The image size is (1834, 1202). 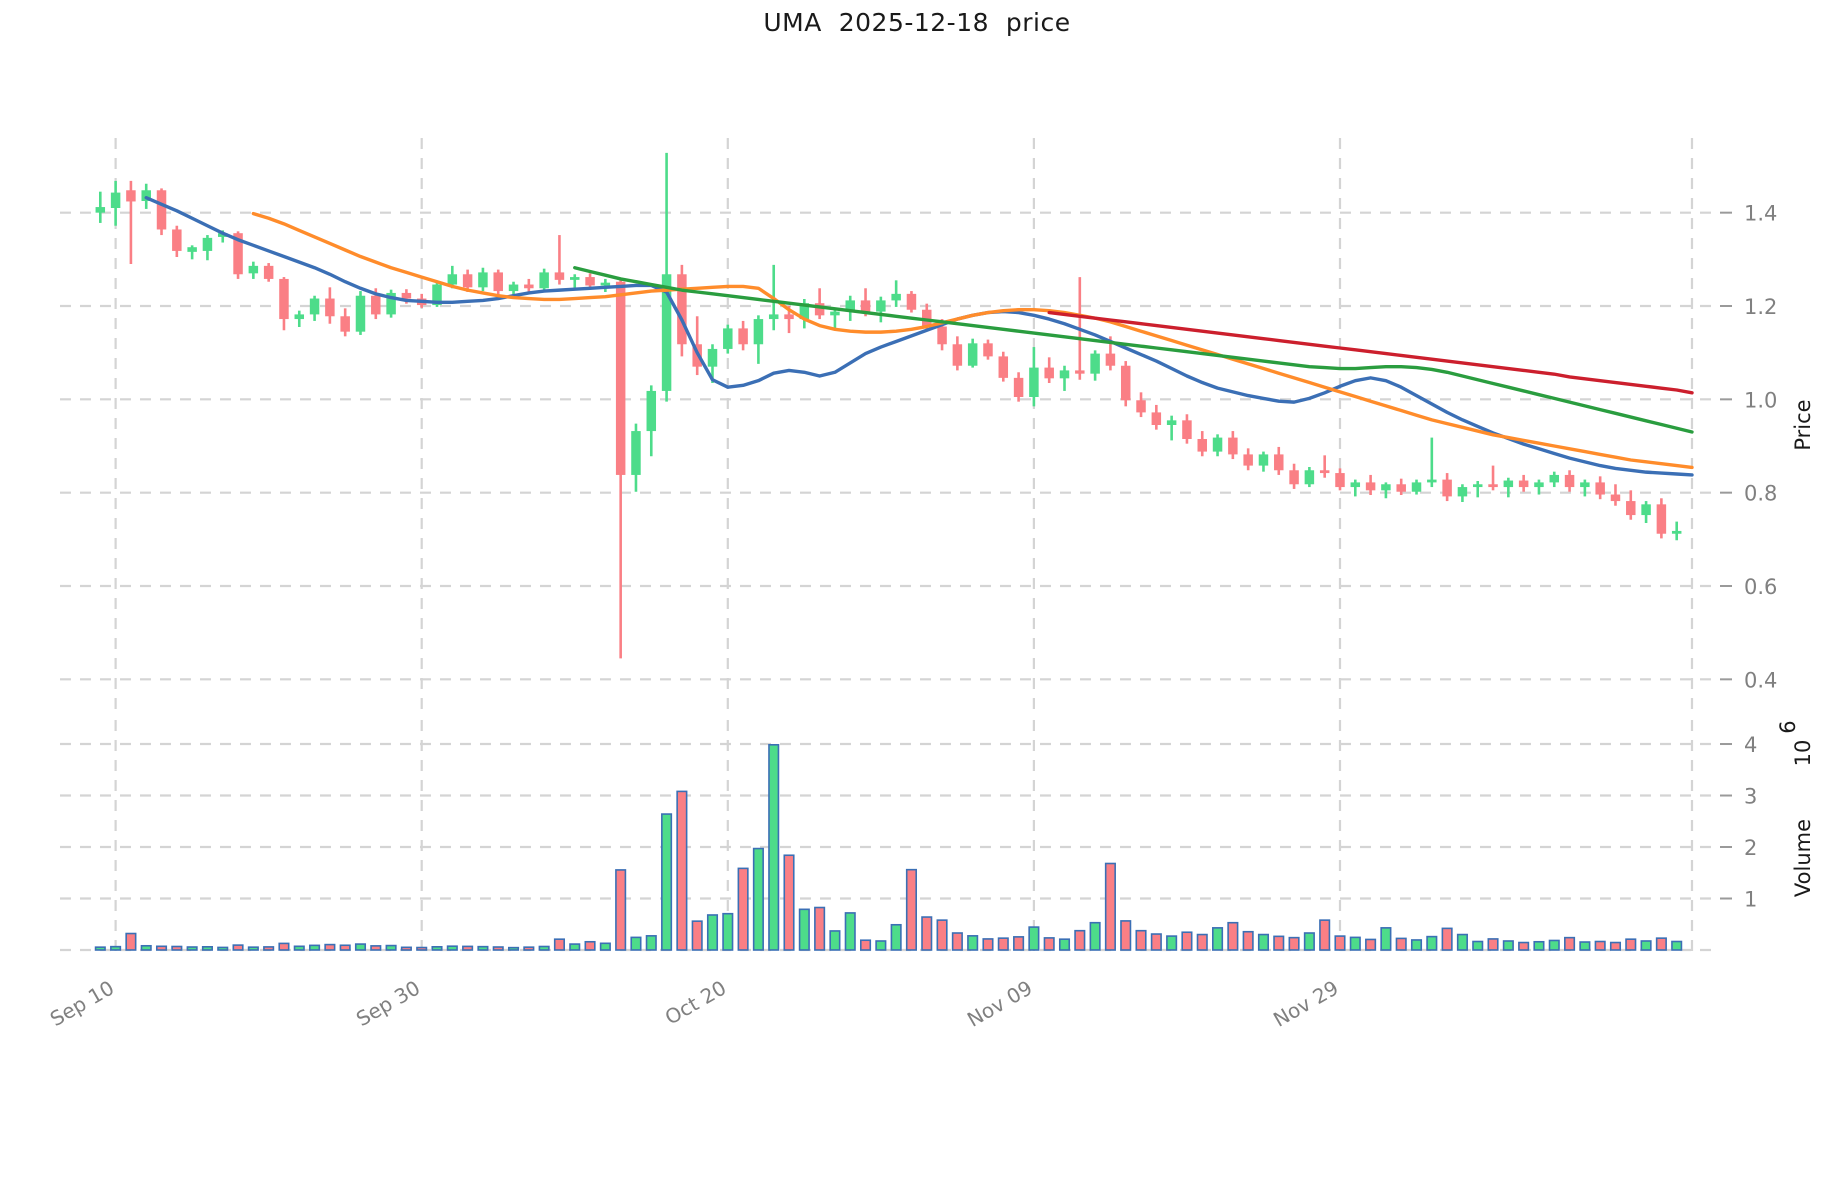 I want to click on ma-green-line, so click(x=1133, y=350).